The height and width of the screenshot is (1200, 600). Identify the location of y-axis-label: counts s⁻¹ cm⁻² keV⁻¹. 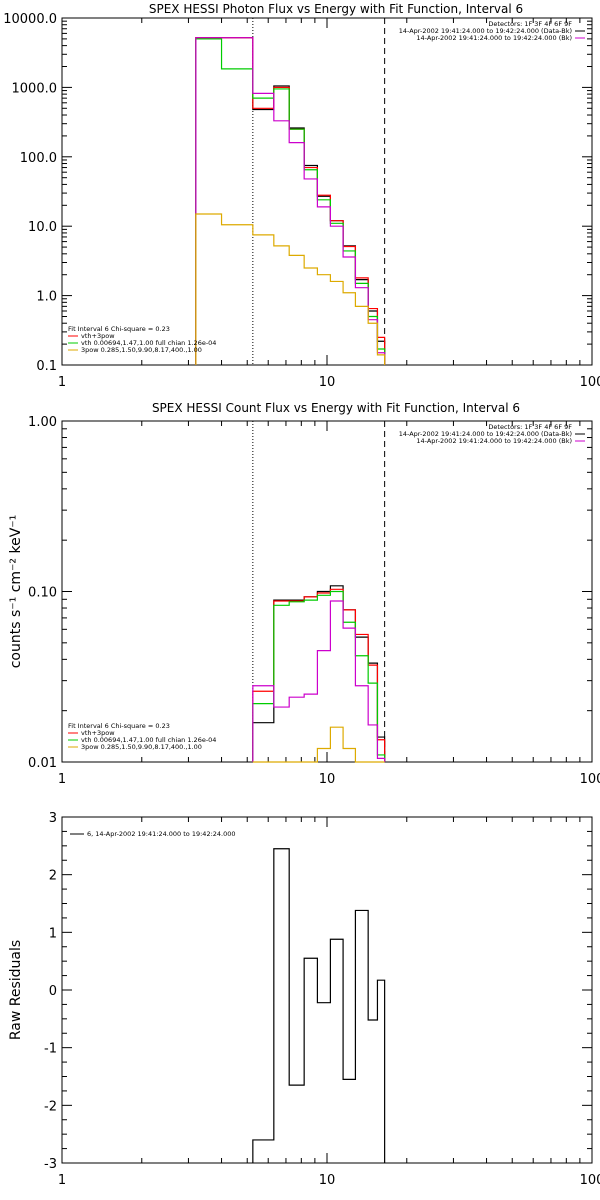
(16, 592).